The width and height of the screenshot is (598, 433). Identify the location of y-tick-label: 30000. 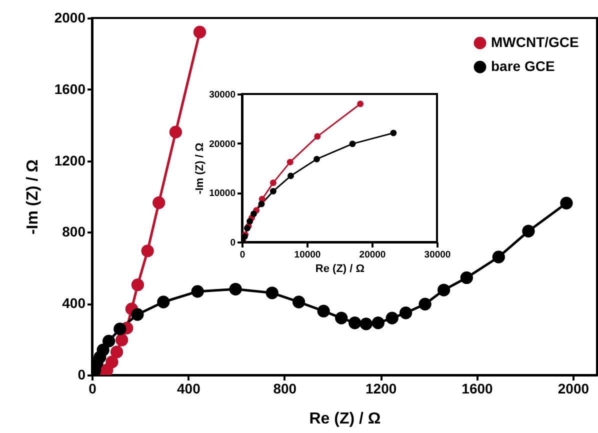
(222, 95).